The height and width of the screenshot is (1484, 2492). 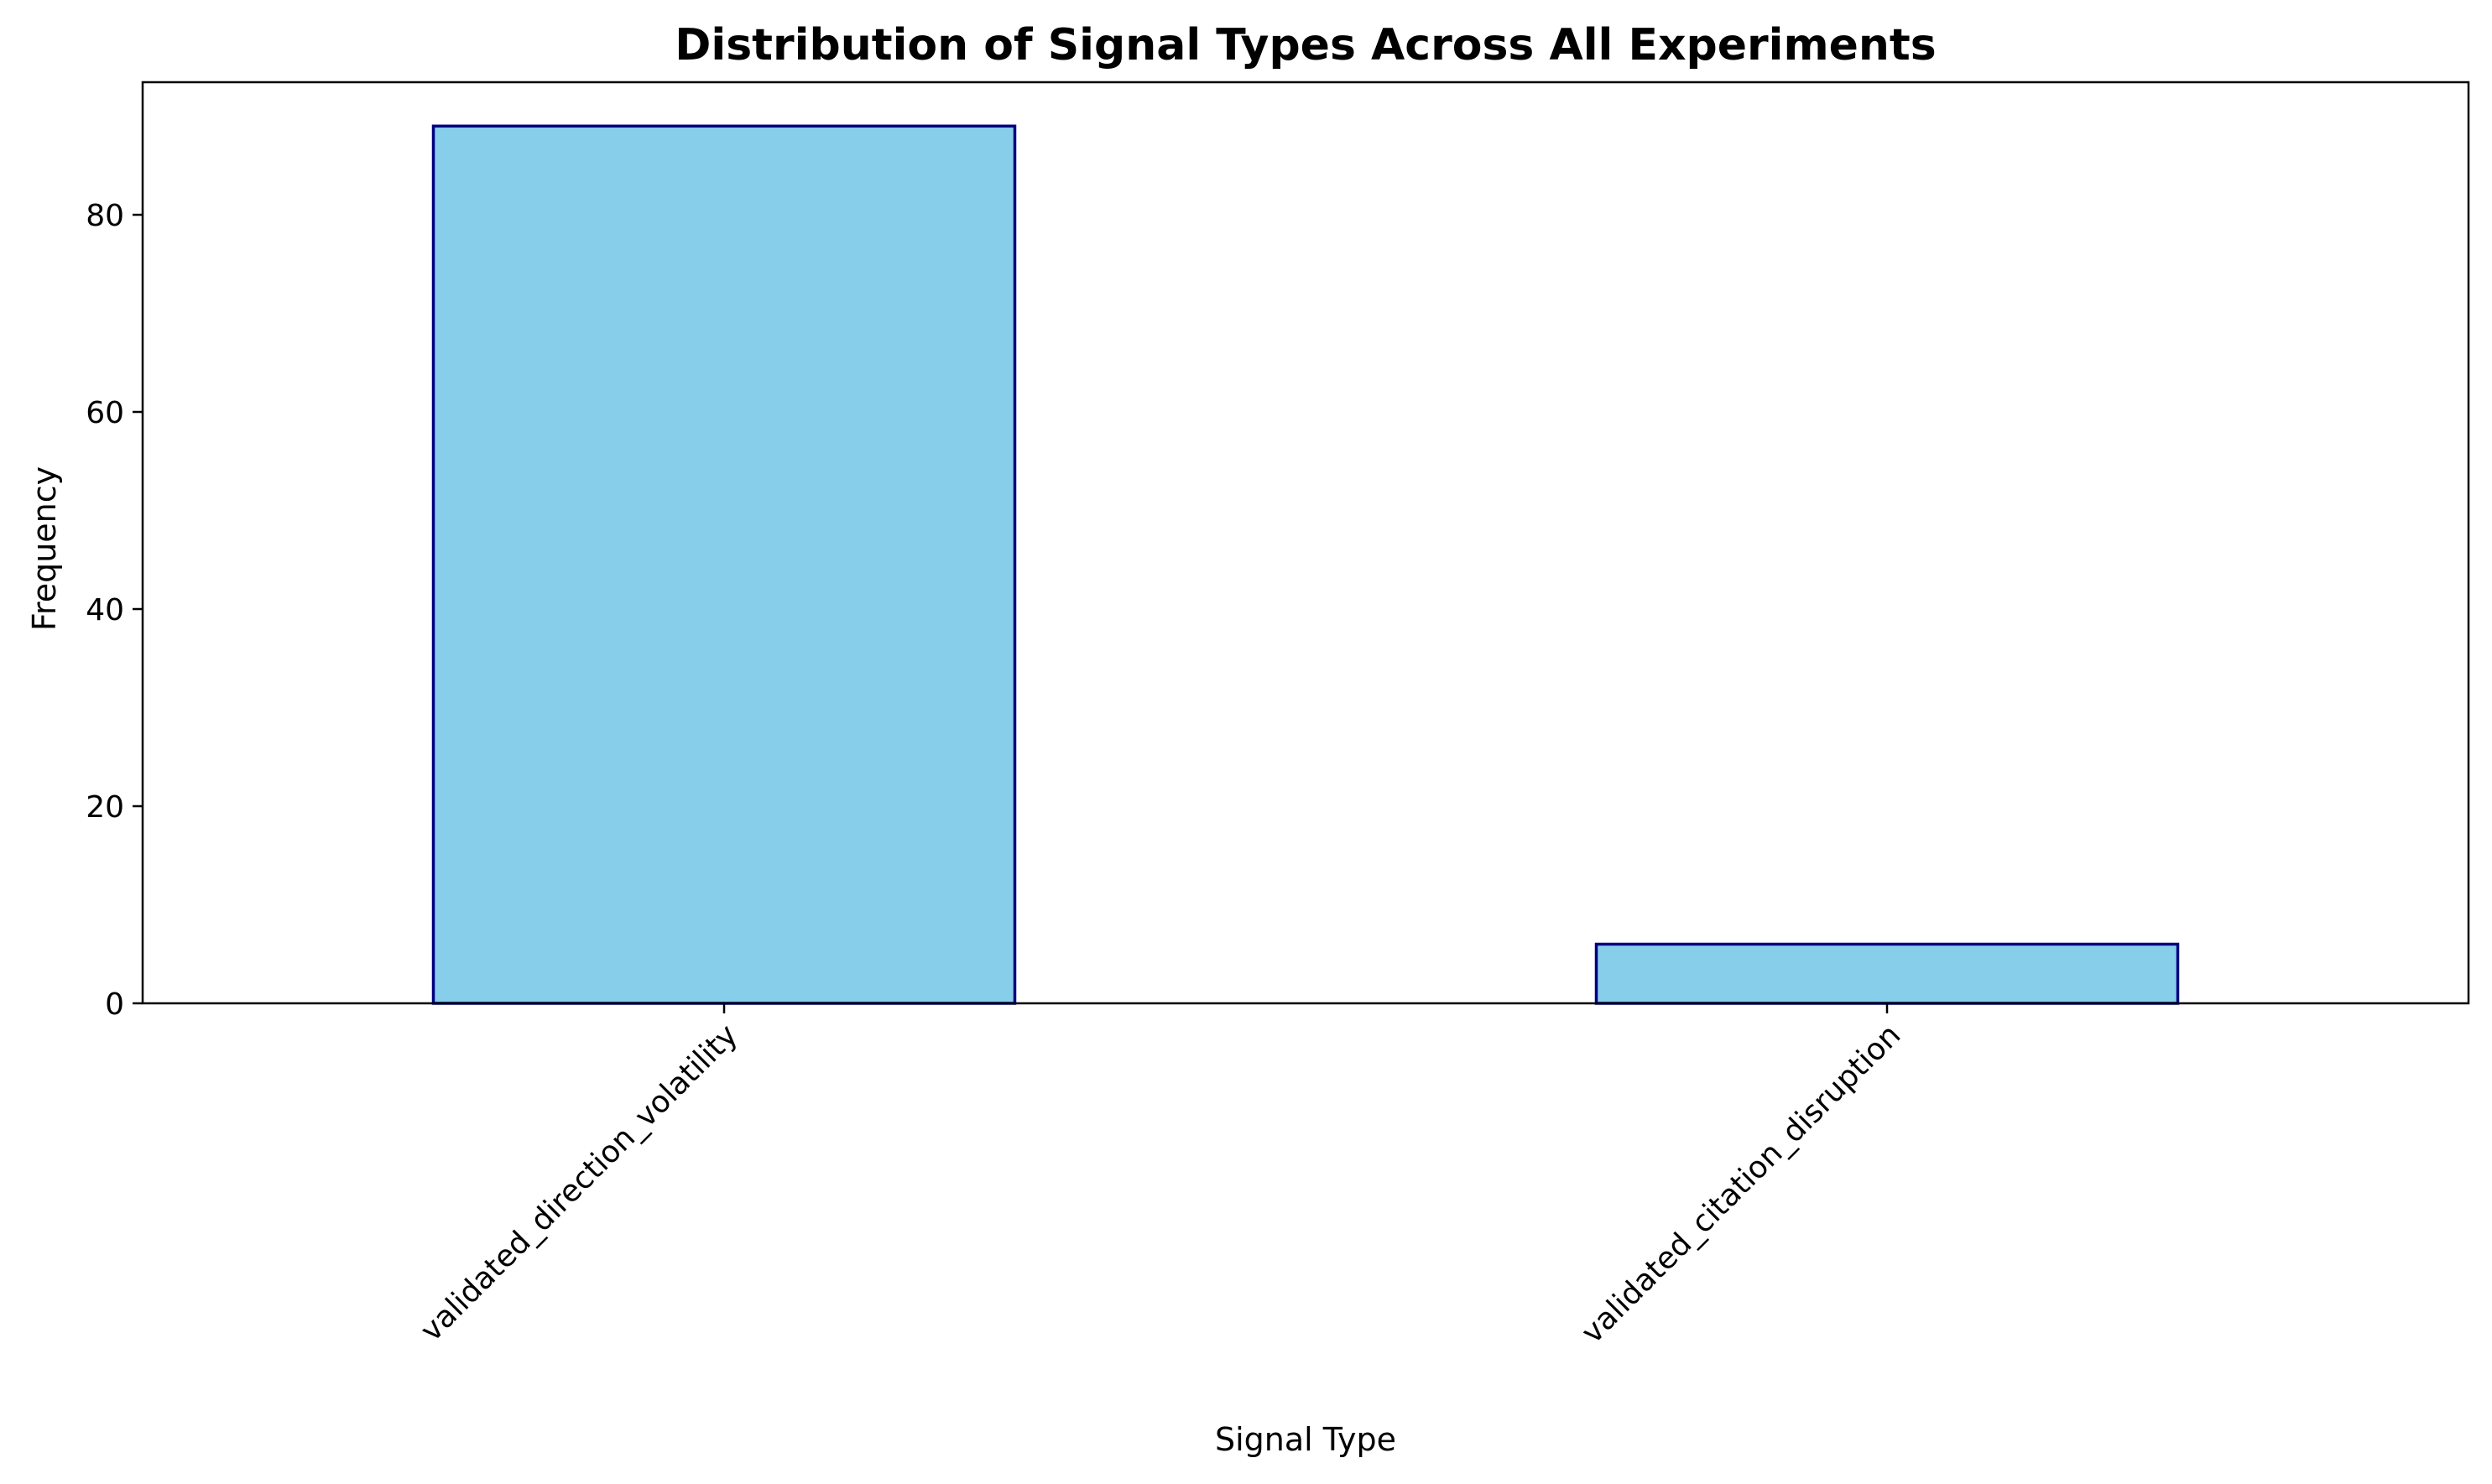 I want to click on y-tick-label: 0, so click(x=114, y=1004).